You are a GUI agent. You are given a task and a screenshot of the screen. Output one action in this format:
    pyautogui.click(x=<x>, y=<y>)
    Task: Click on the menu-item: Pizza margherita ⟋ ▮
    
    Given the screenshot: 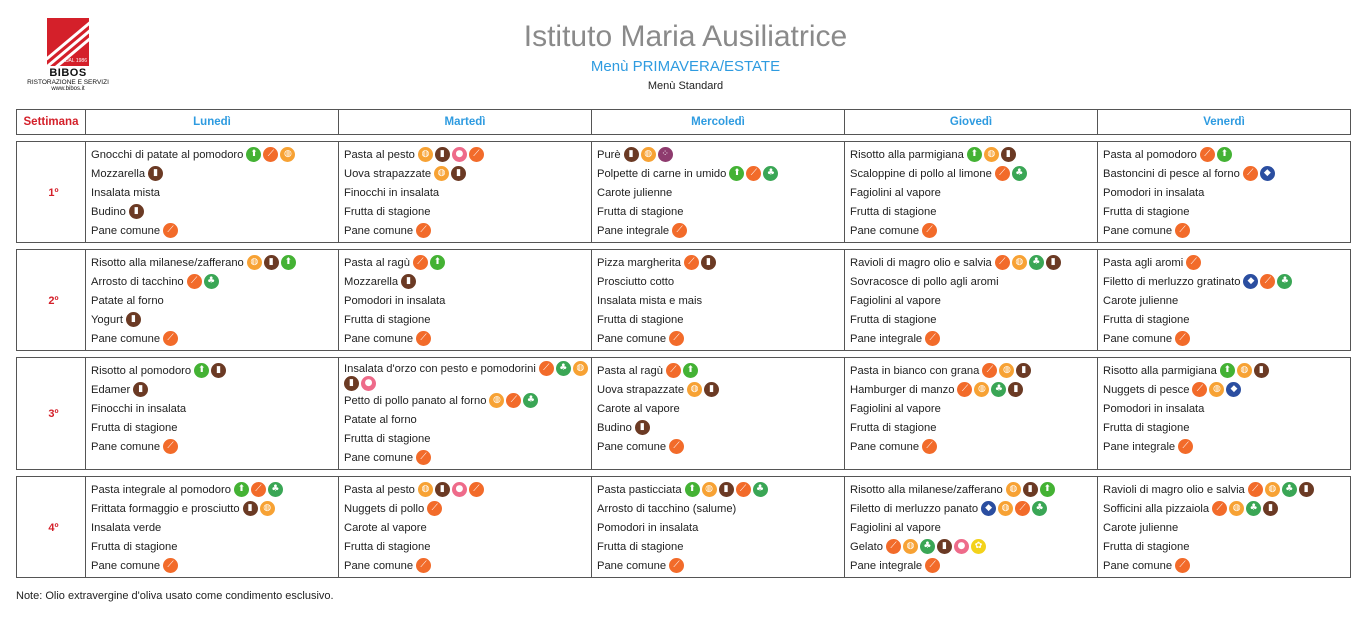 What is the action you would take?
    pyautogui.click(x=720, y=262)
    